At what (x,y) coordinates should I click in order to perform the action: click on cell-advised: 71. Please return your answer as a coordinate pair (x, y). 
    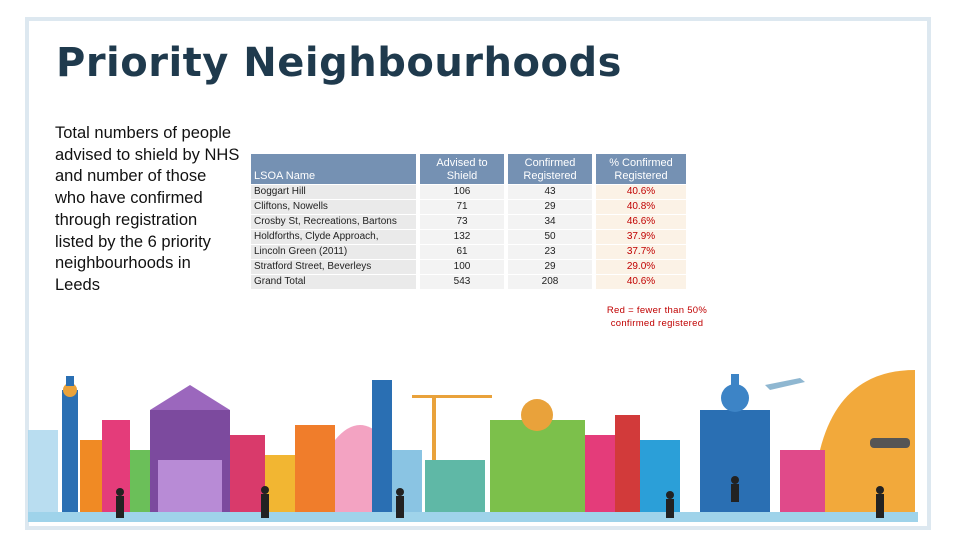
    Looking at the image, I should click on (462, 207).